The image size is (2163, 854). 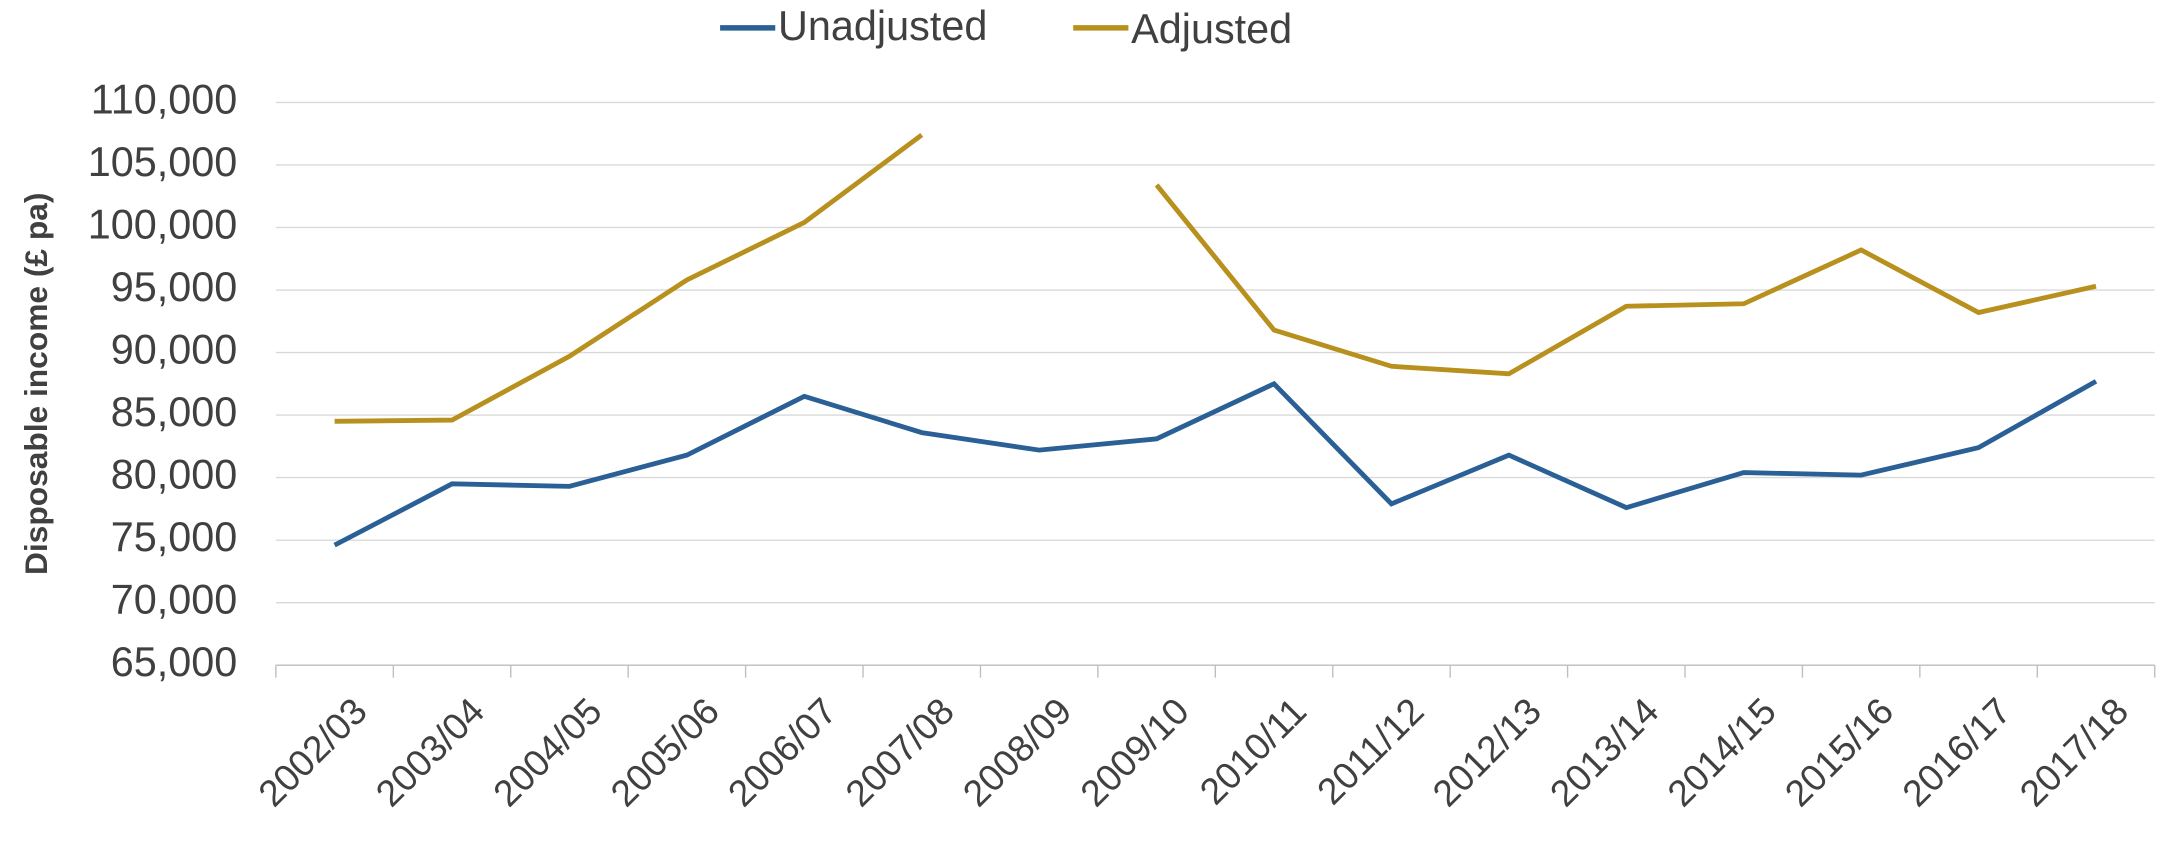 I want to click on x-tick-label: 2007/08, so click(x=899, y=752).